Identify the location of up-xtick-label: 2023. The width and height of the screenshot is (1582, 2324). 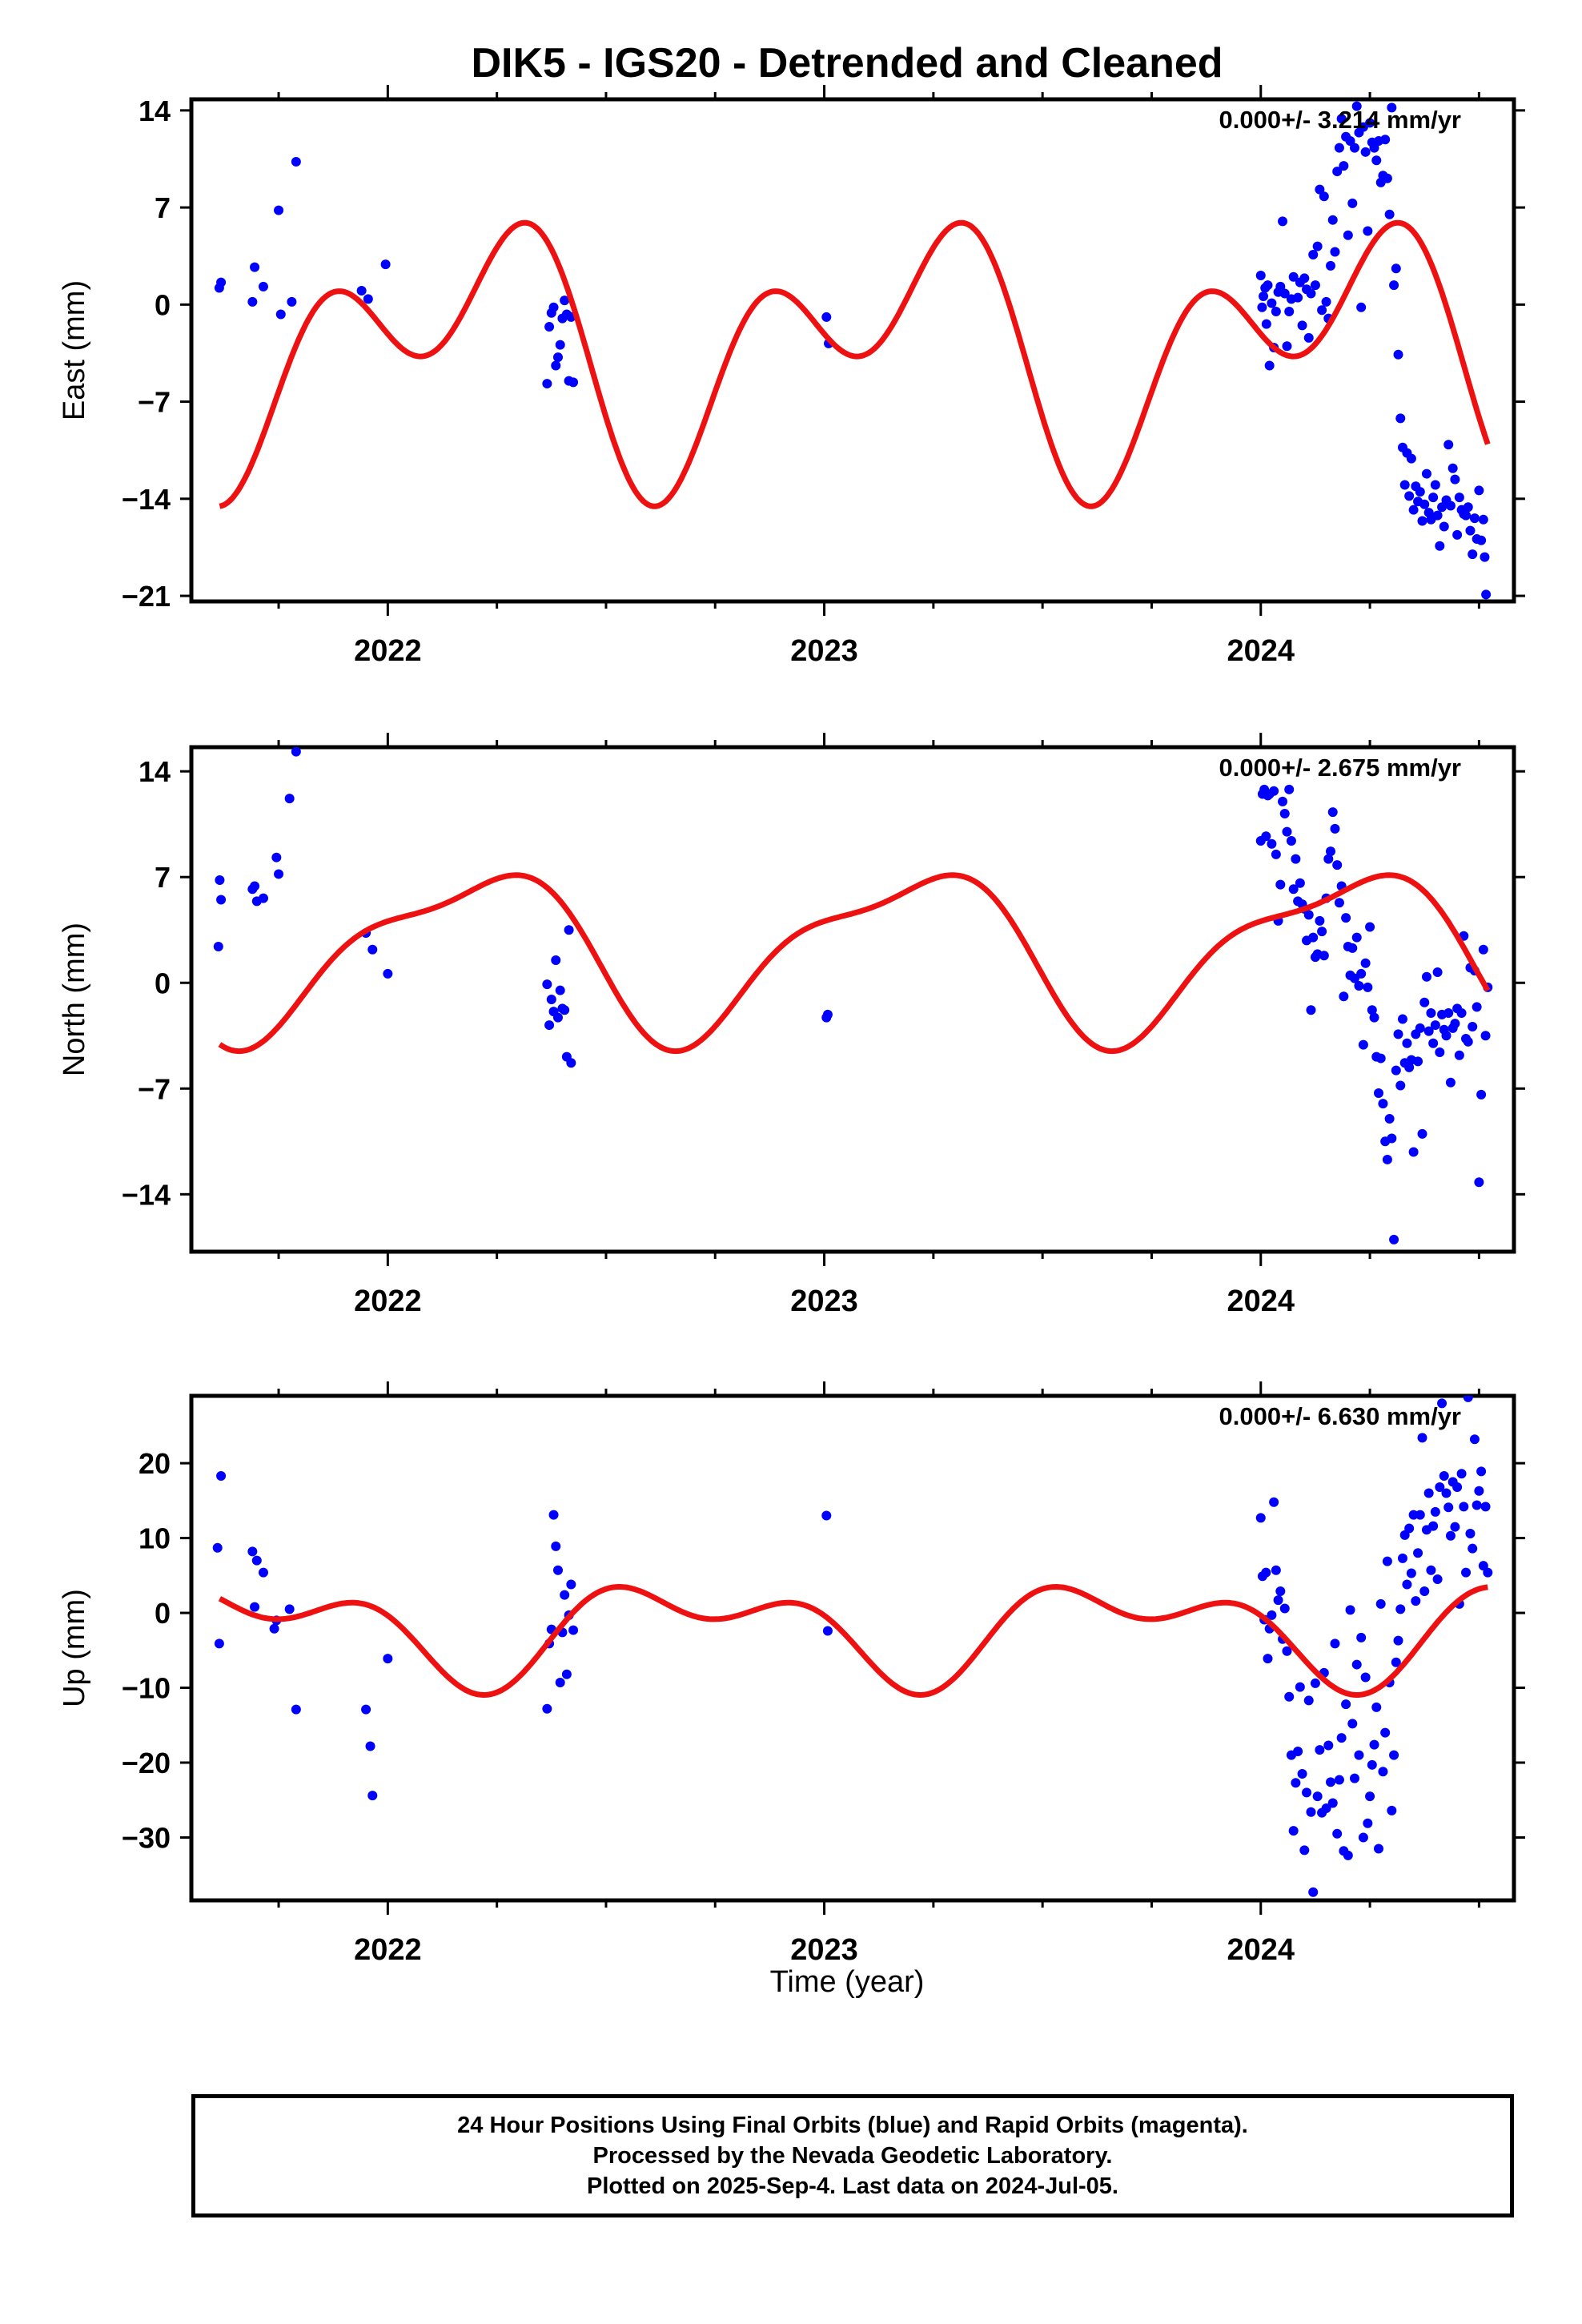
(824, 1950).